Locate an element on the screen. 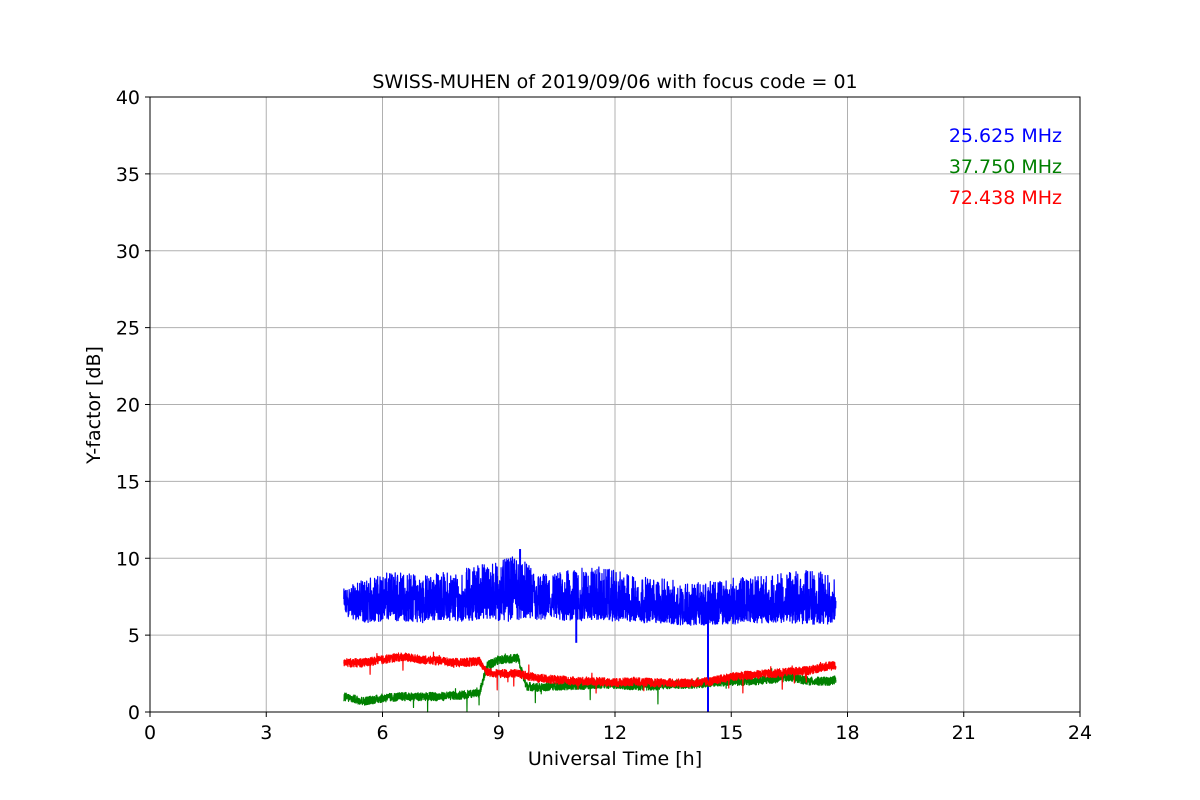 The image size is (1200, 800). x-tick-label: 18 is located at coordinates (847, 733).